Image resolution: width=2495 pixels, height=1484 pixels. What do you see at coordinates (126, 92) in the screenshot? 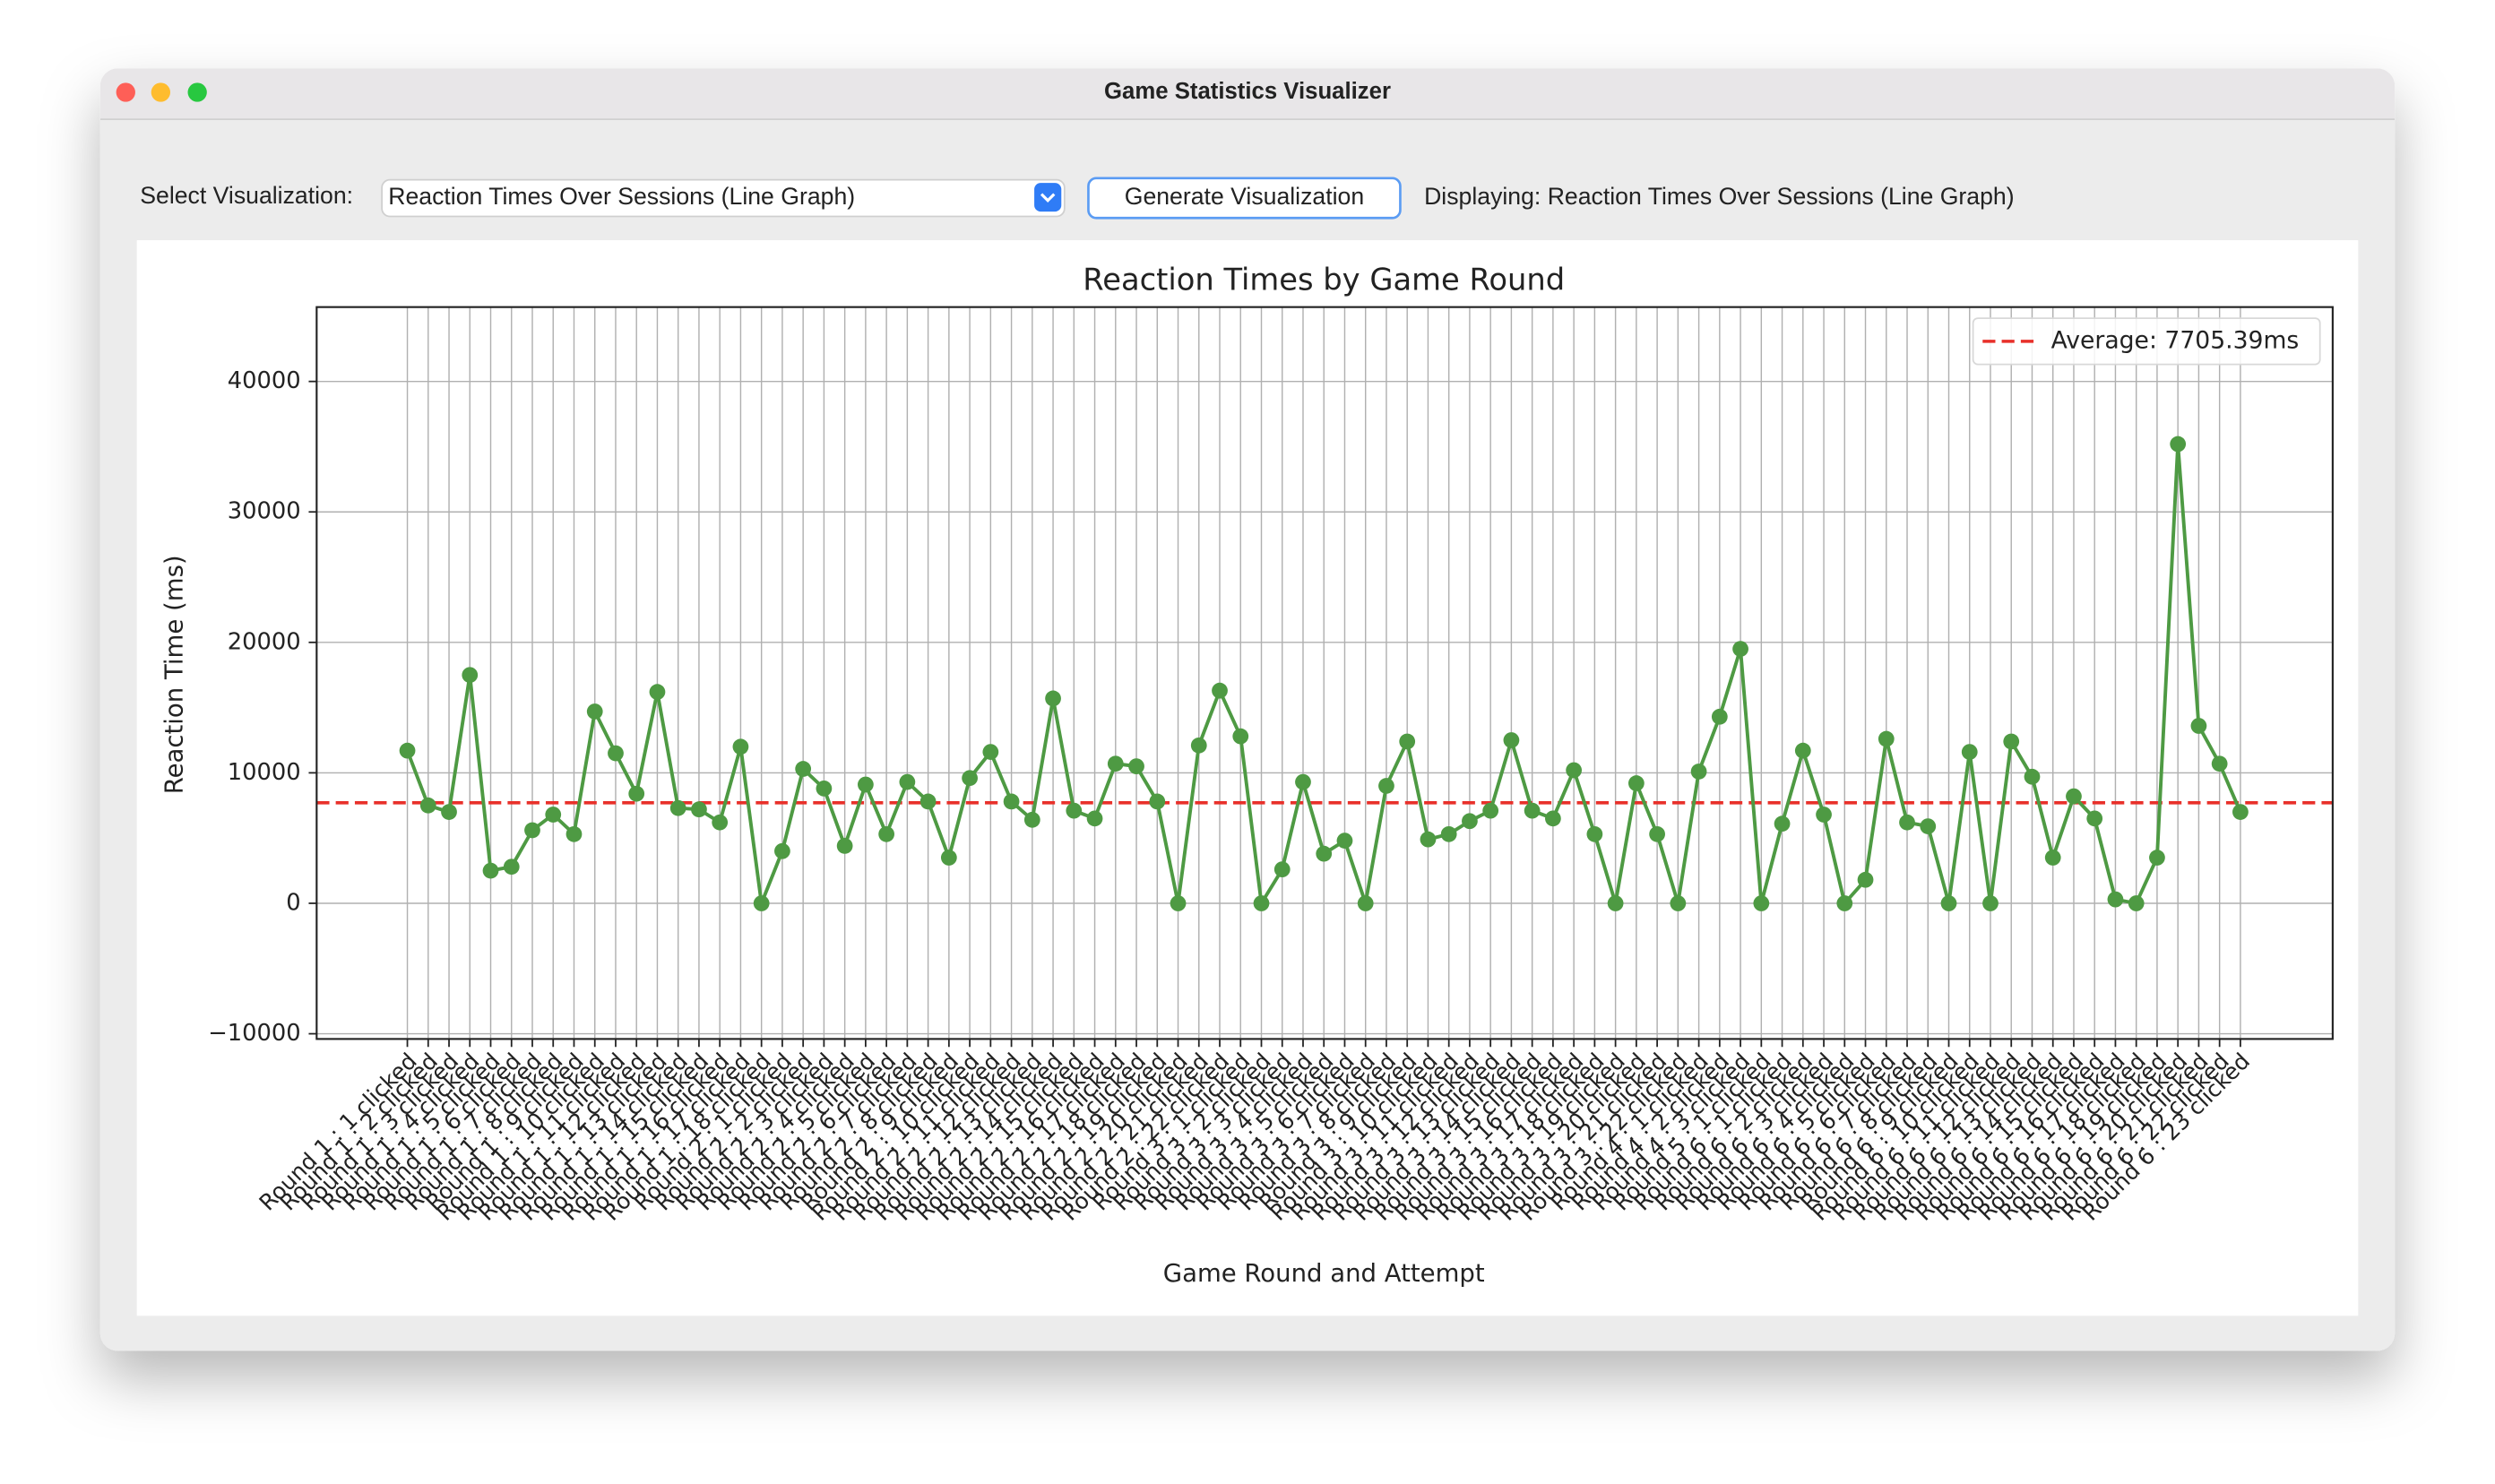
I see `close-button` at bounding box center [126, 92].